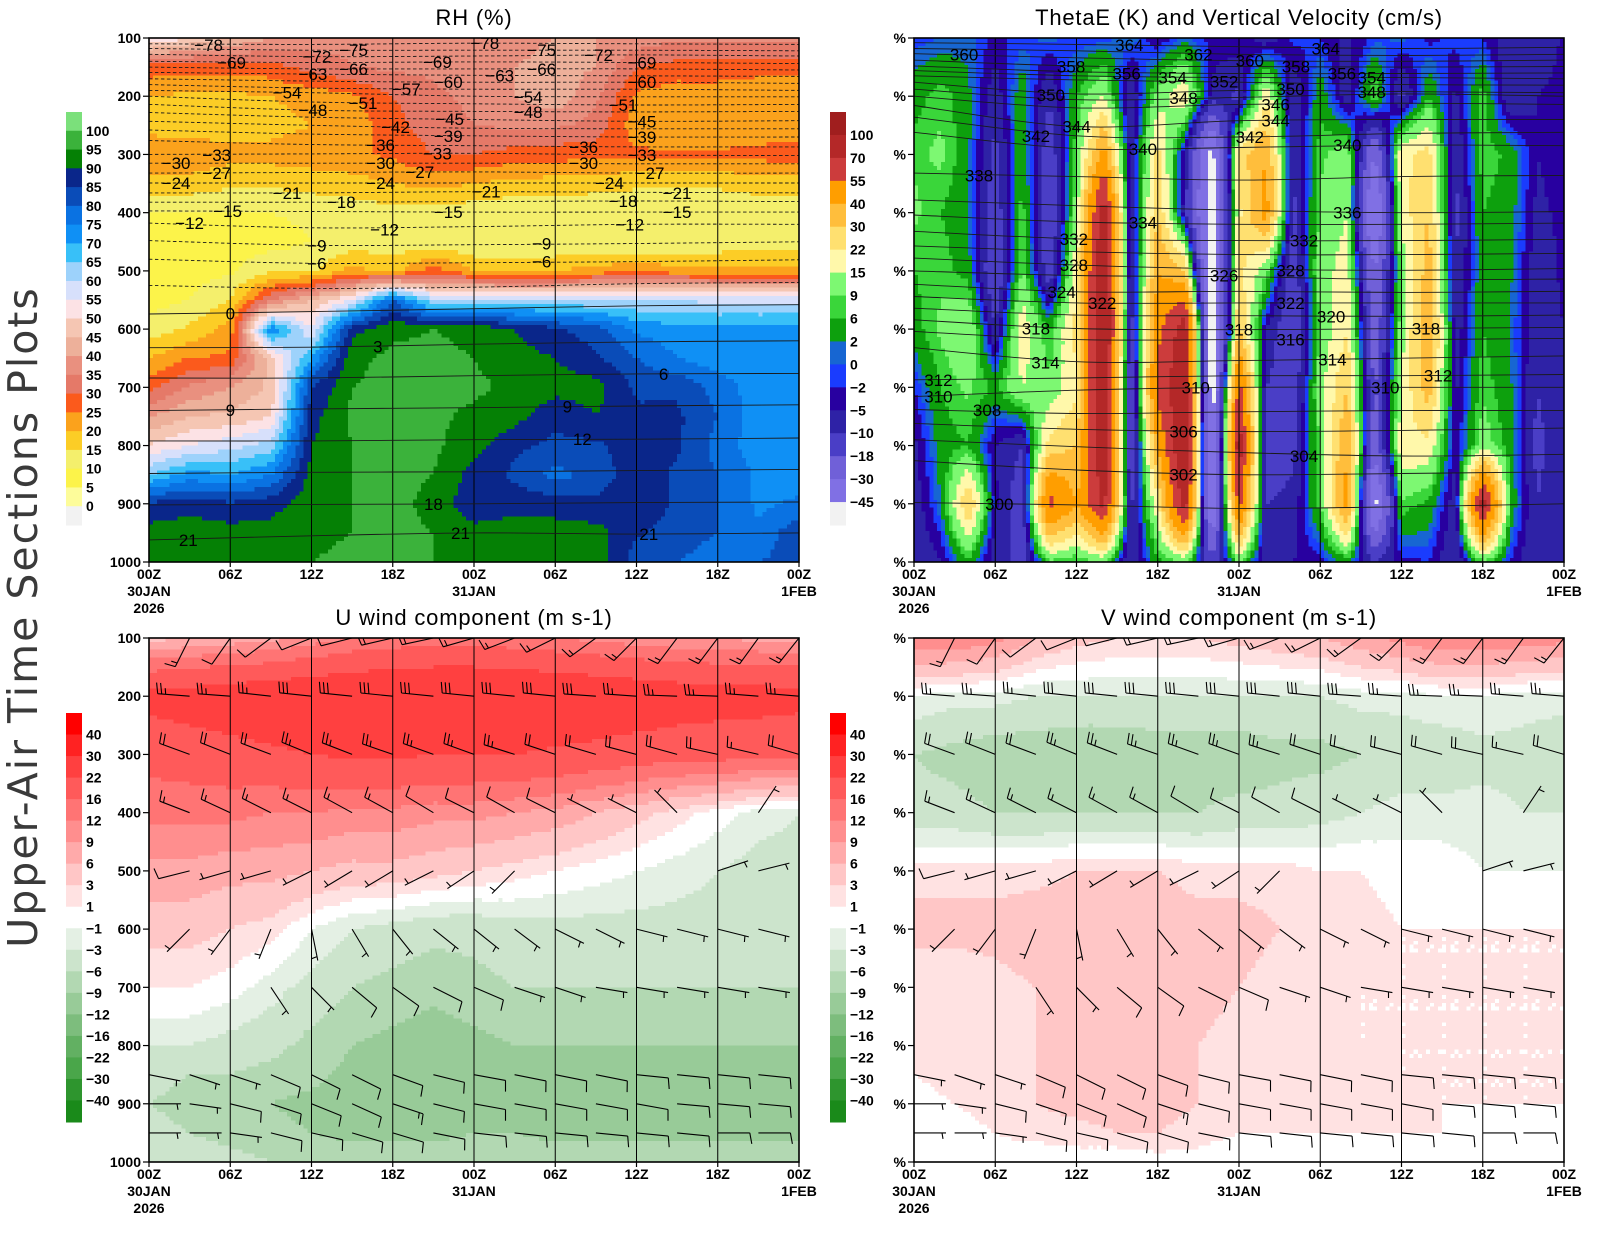 The image size is (1600, 1236). I want to click on colorbar-swatch, so click(74, 253).